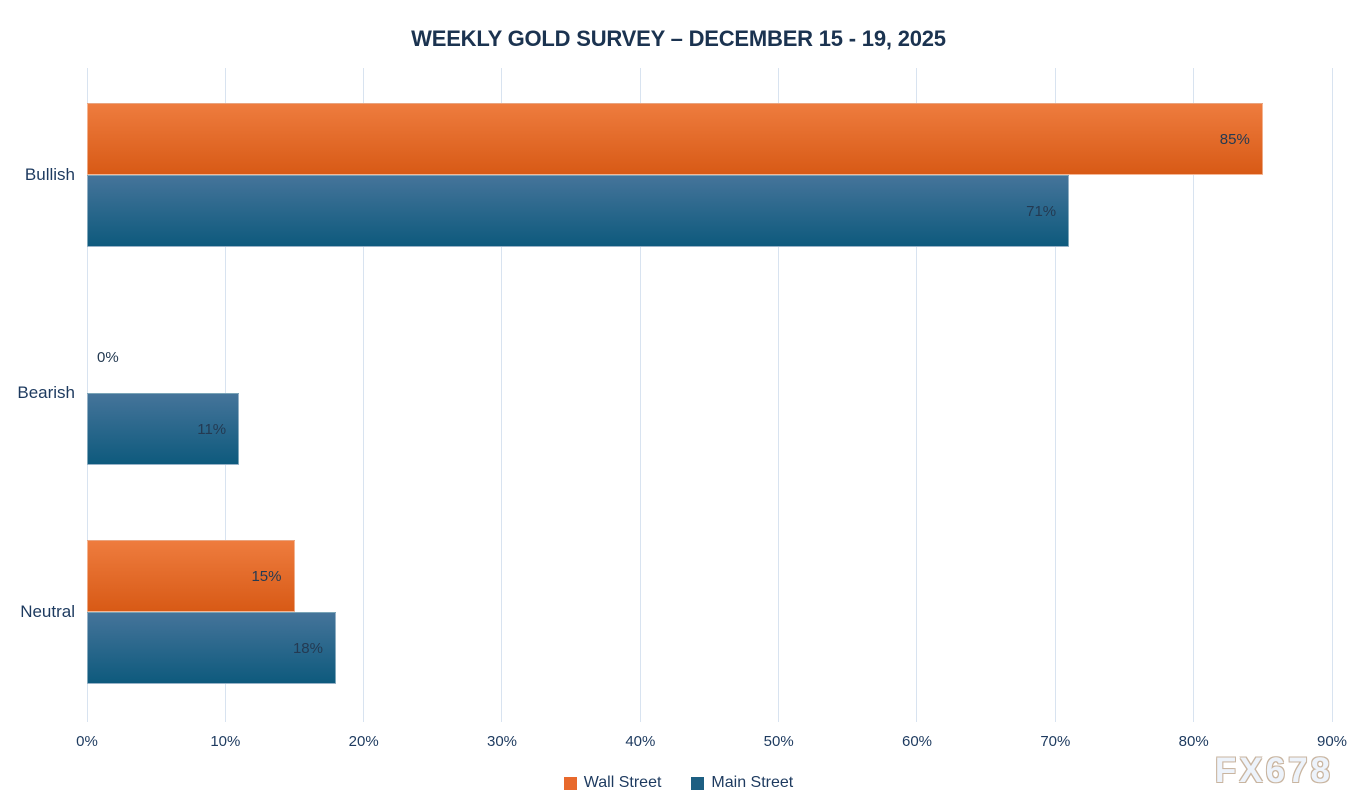 The width and height of the screenshot is (1357, 805). What do you see at coordinates (1234, 139) in the screenshot?
I see `bar-value-label: 85%` at bounding box center [1234, 139].